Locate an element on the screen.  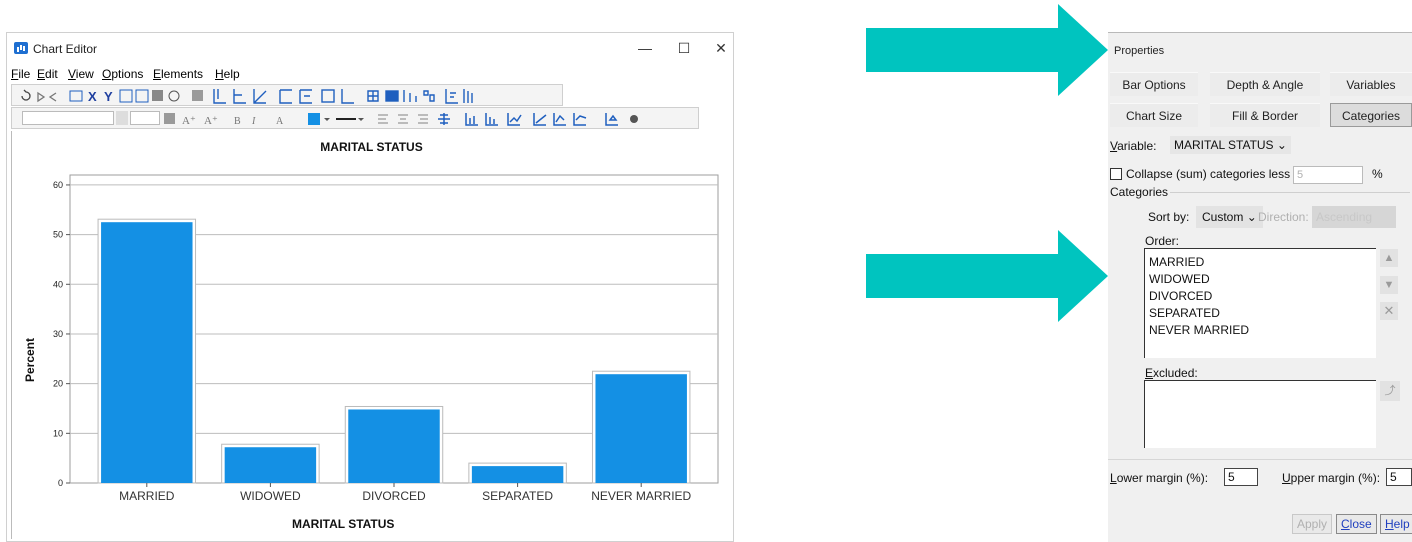
close-window-button: ✕ is located at coordinates (721, 48).